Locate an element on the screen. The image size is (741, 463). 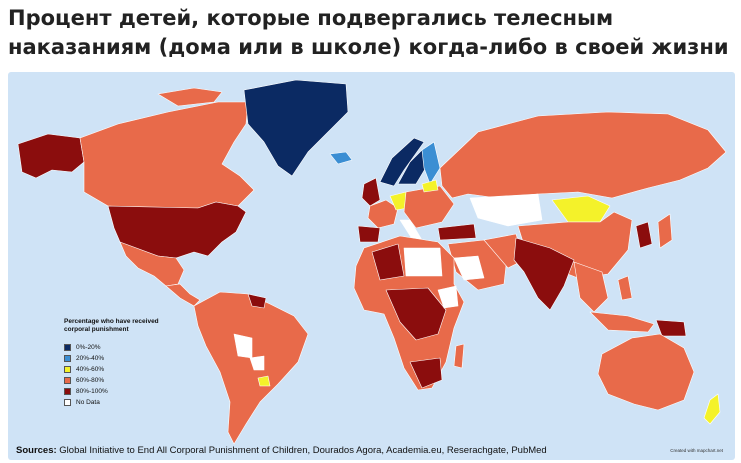
legend-item-40-60: 40%-60% is located at coordinates (124, 369).